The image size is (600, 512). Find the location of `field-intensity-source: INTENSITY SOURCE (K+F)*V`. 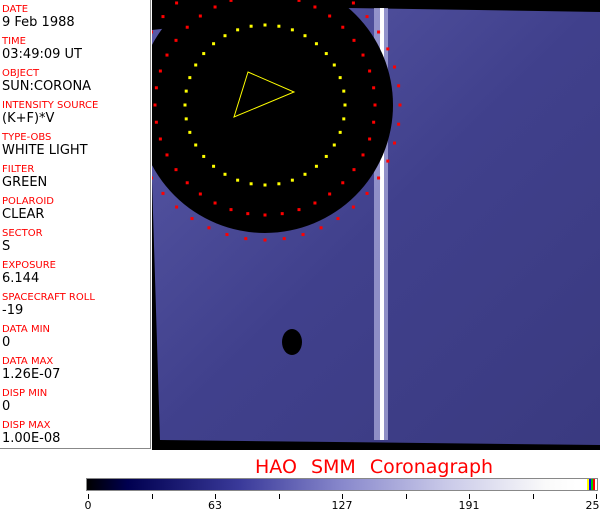

field-intensity-source: INTENSITY SOURCE (K+F)*V is located at coordinates (50, 113).